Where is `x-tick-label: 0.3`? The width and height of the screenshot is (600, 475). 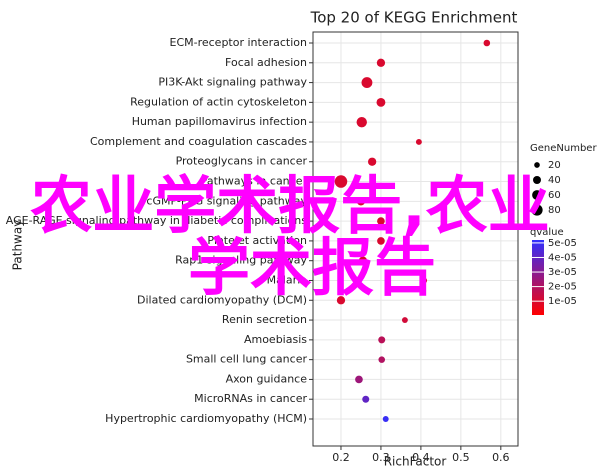
x-tick-label: 0.3 is located at coordinates (381, 457).